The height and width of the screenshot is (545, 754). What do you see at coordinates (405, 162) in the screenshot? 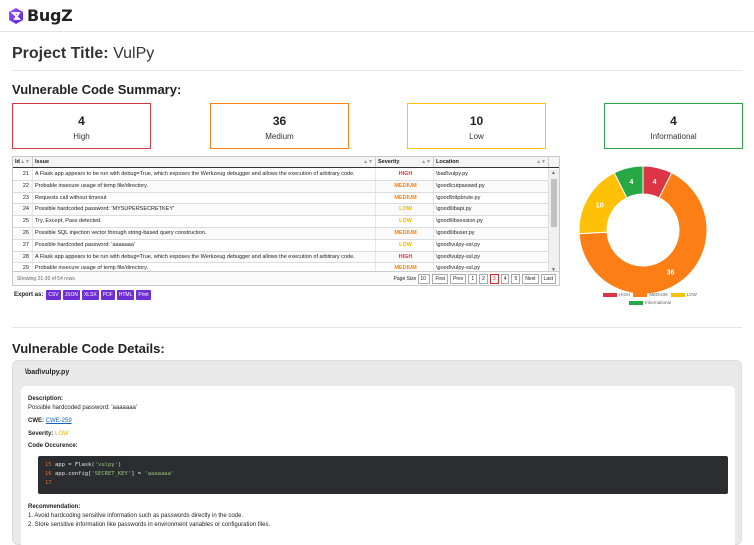
I see `column-header-severity: Severity ▲▼` at bounding box center [405, 162].